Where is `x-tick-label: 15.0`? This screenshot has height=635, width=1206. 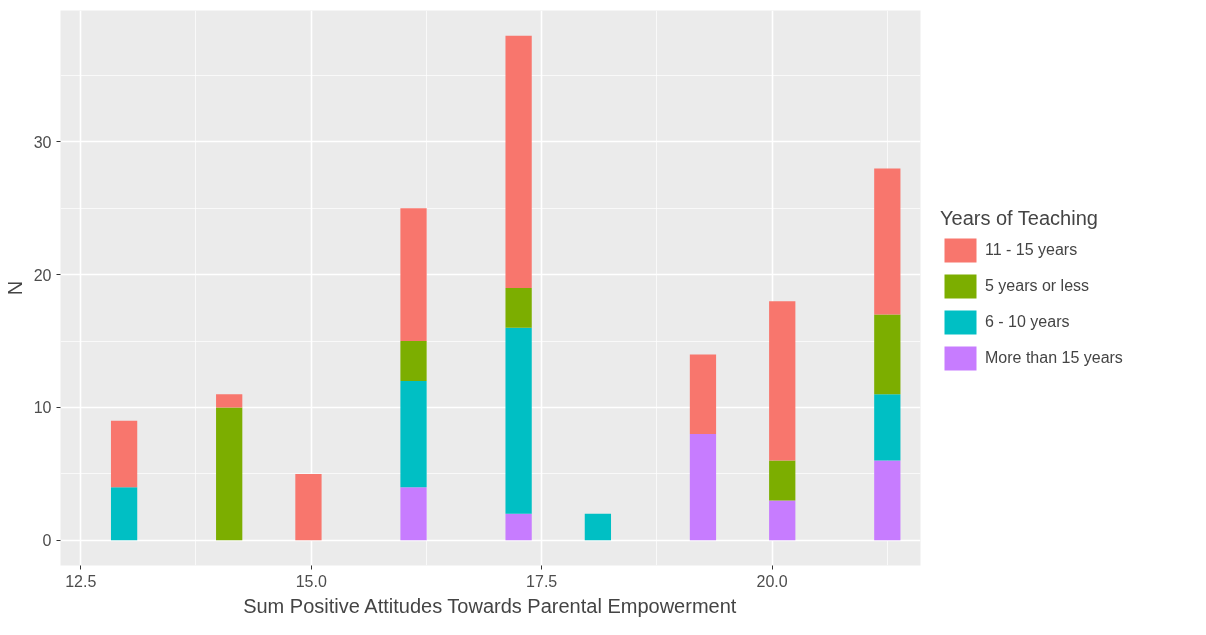 x-tick-label: 15.0 is located at coordinates (311, 581).